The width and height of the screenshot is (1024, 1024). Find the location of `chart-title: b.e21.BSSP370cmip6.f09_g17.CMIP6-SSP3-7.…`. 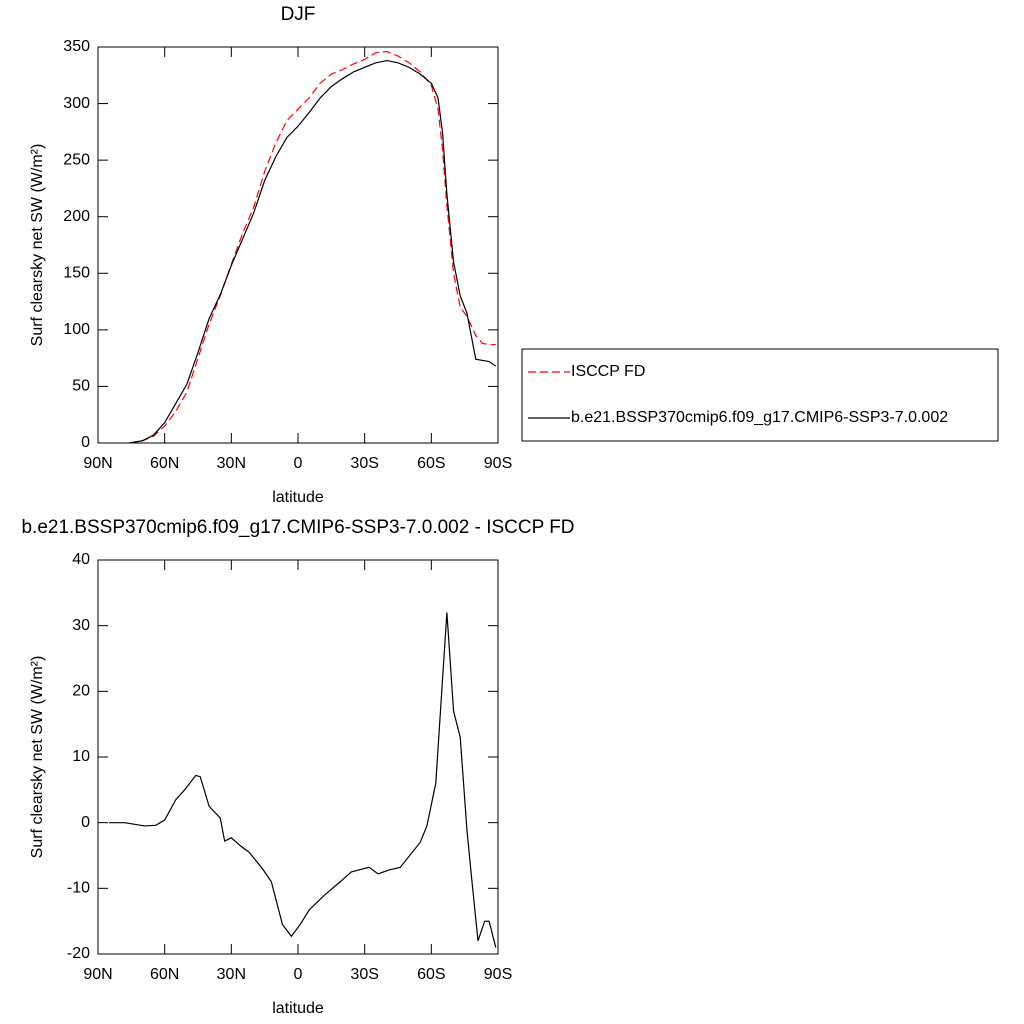

chart-title: b.e21.BSSP370cmip6.f09_g17.CMIP6-SSP3-7.… is located at coordinates (297, 527).